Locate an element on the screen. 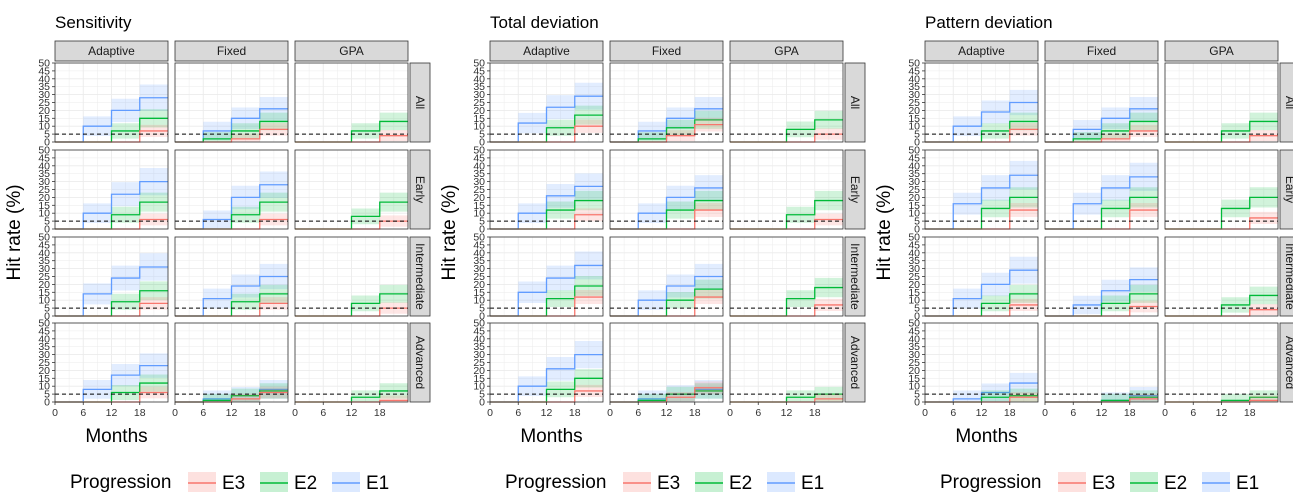 The height and width of the screenshot is (492, 1293). chart-title: Pattern deviation is located at coordinates (989, 22).